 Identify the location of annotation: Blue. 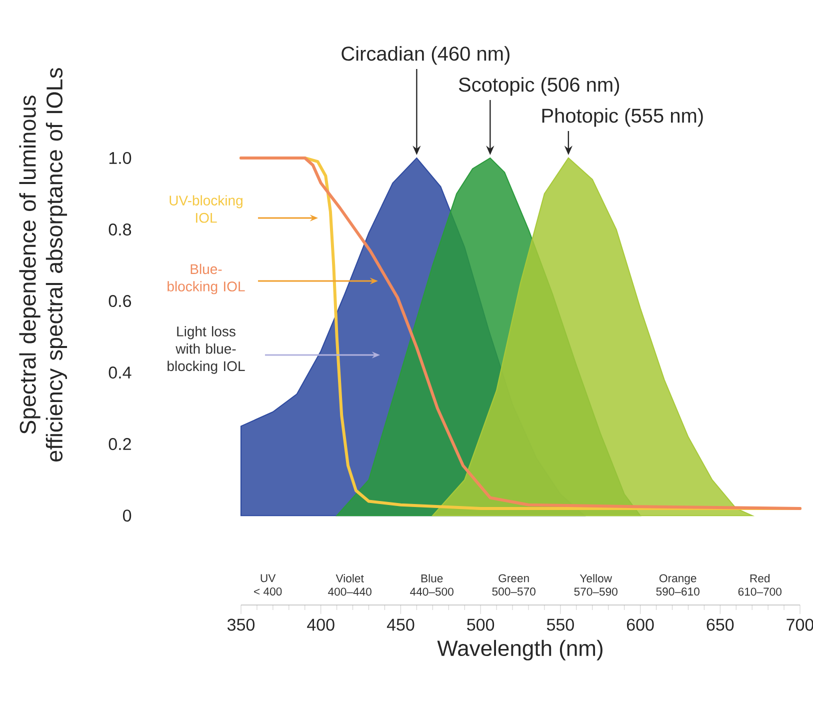
(432, 578).